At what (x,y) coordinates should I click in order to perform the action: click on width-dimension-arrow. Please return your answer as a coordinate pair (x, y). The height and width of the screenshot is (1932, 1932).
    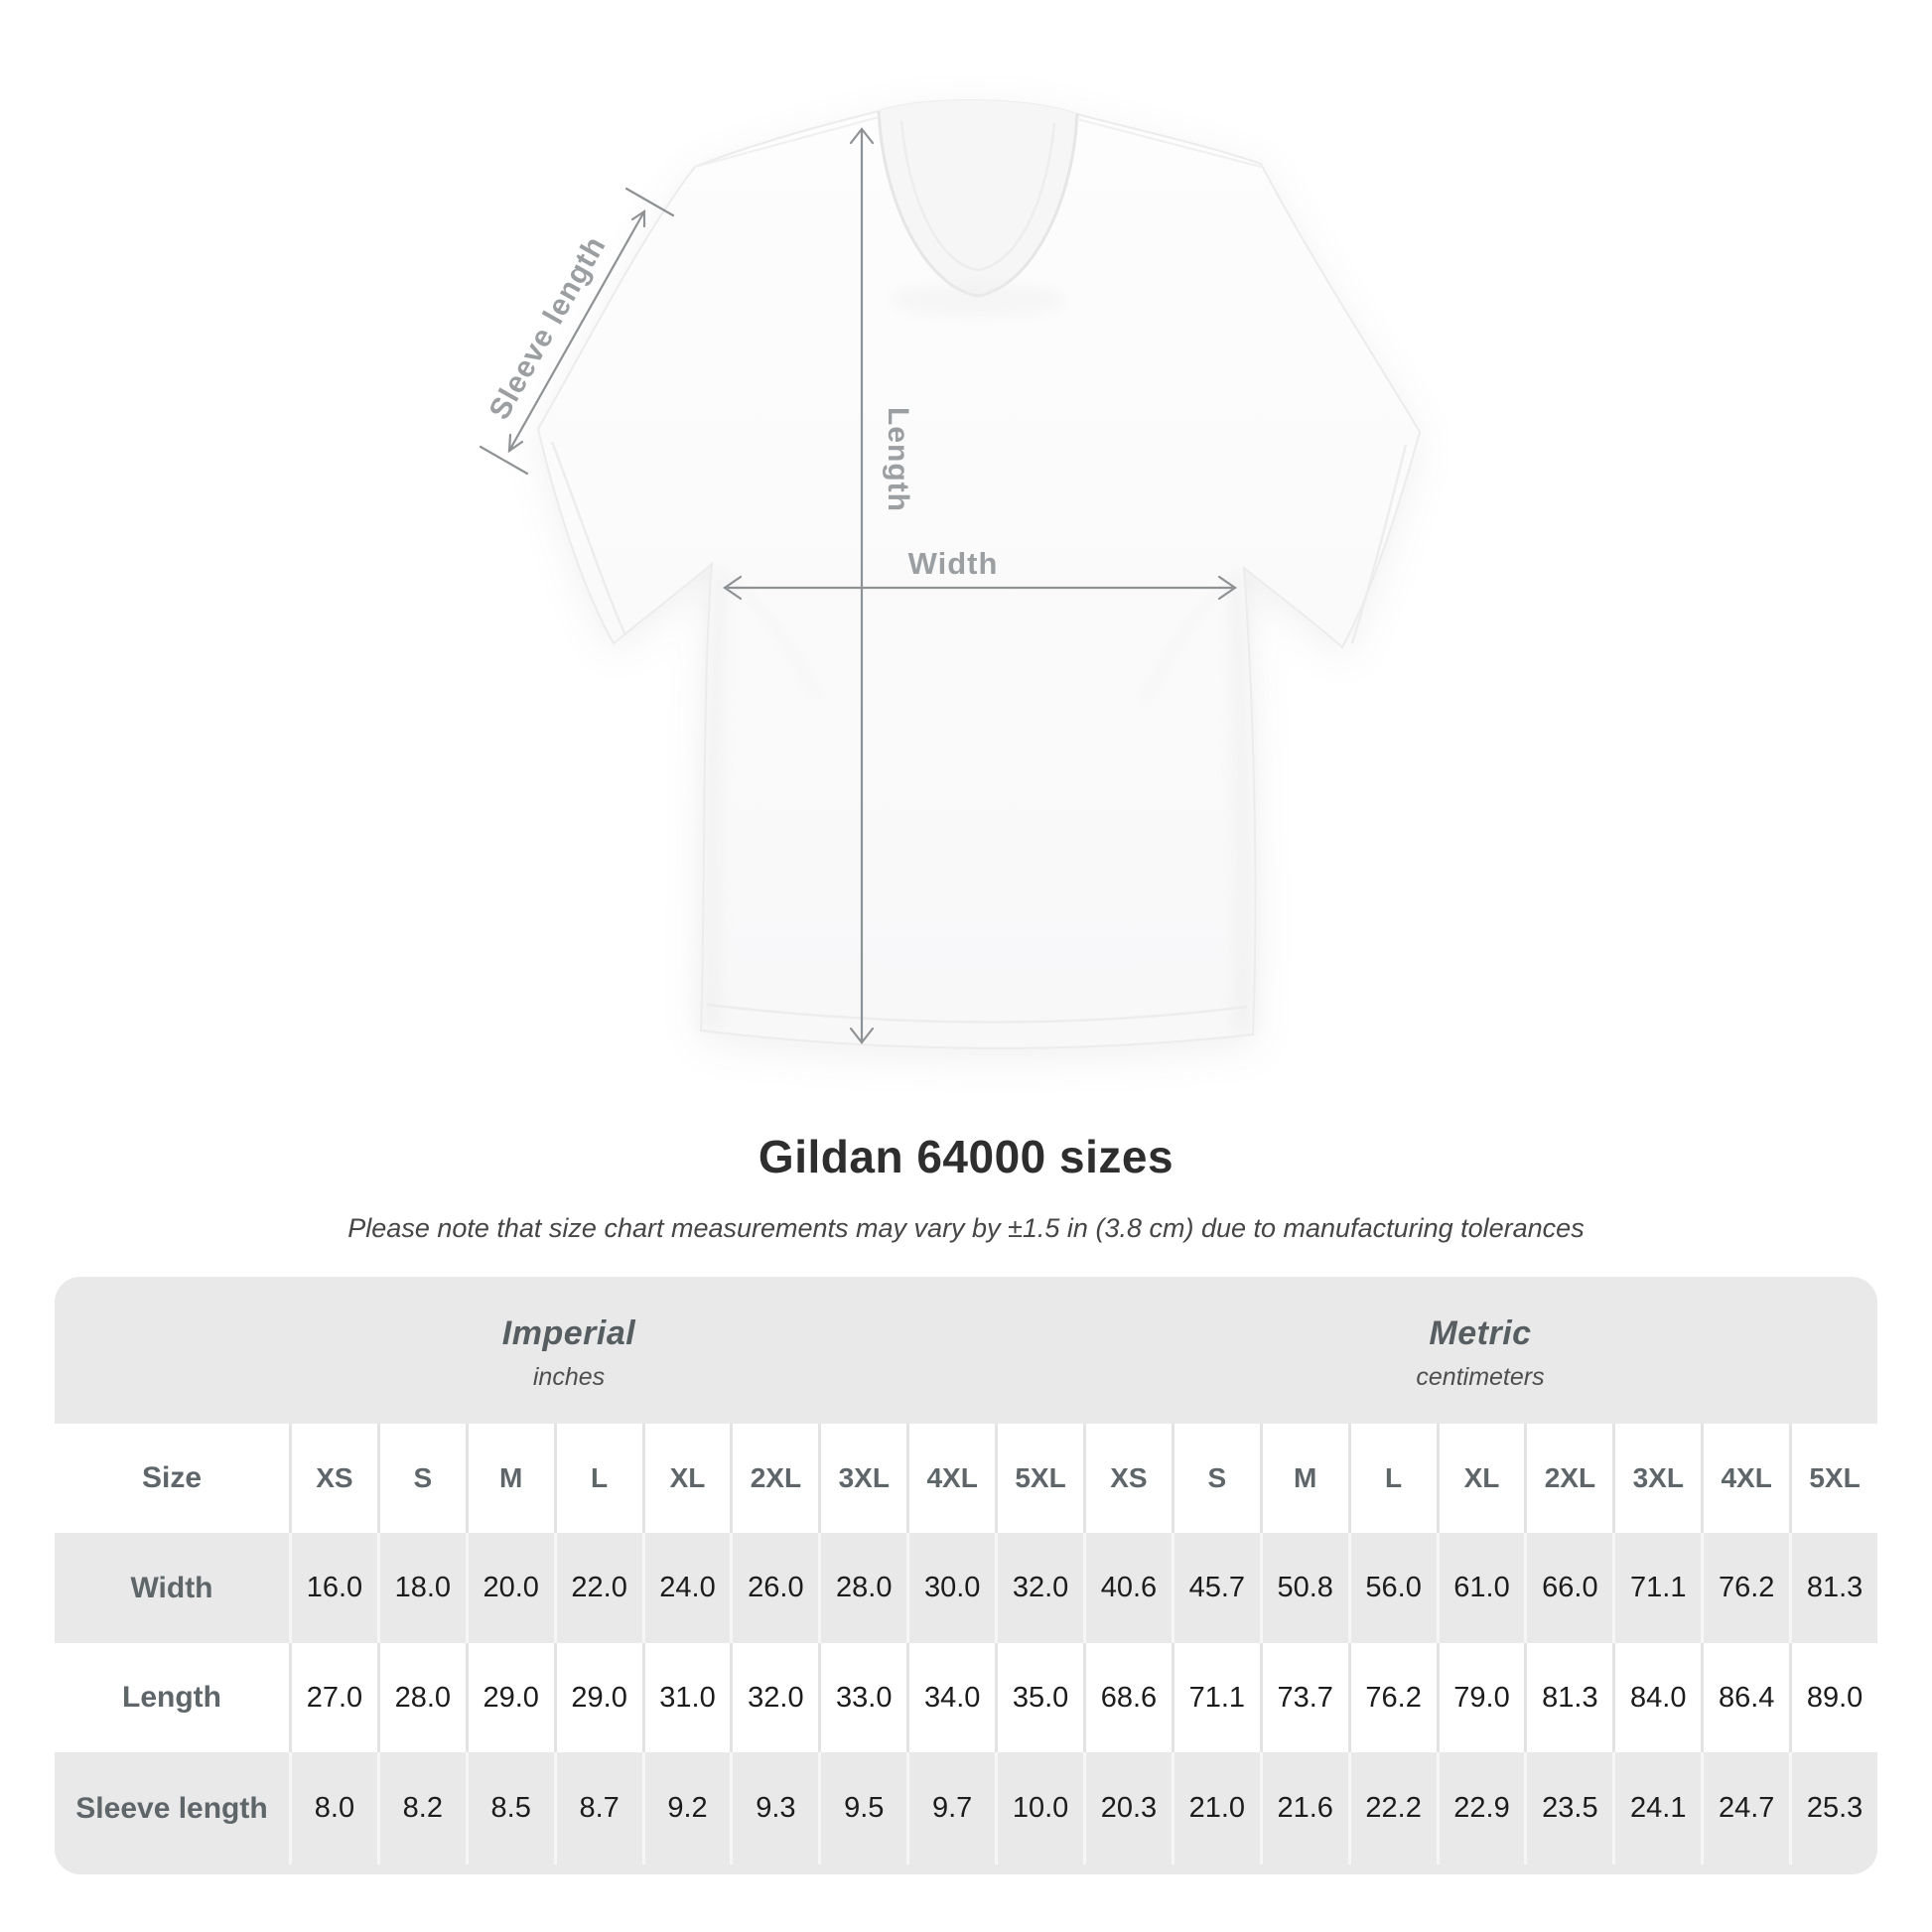
    Looking at the image, I should click on (980, 588).